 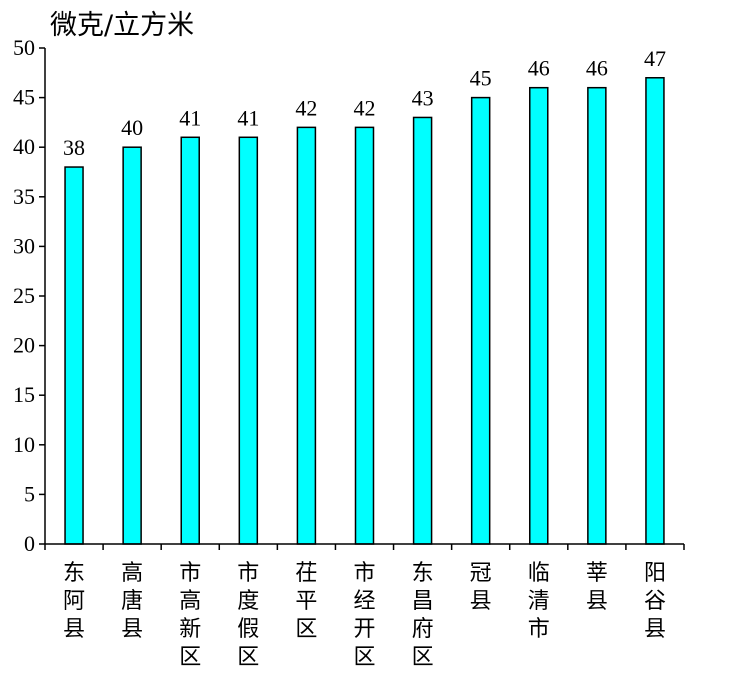 What do you see at coordinates (122, 25) in the screenshot?
I see `y-axis-unit-label: 微克/立方米` at bounding box center [122, 25].